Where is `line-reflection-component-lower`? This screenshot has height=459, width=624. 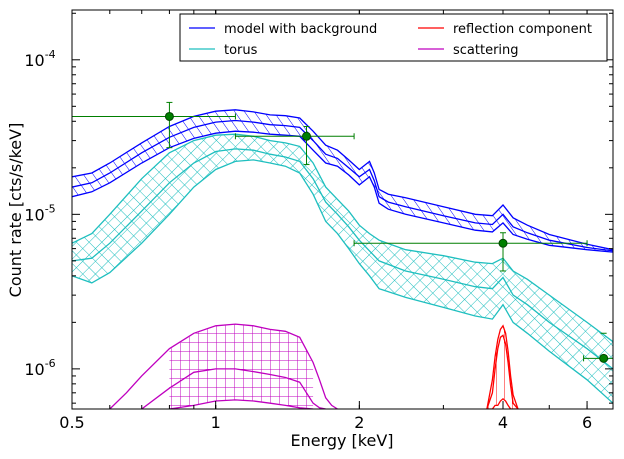 line-reflection-component-lower is located at coordinates (502, 403).